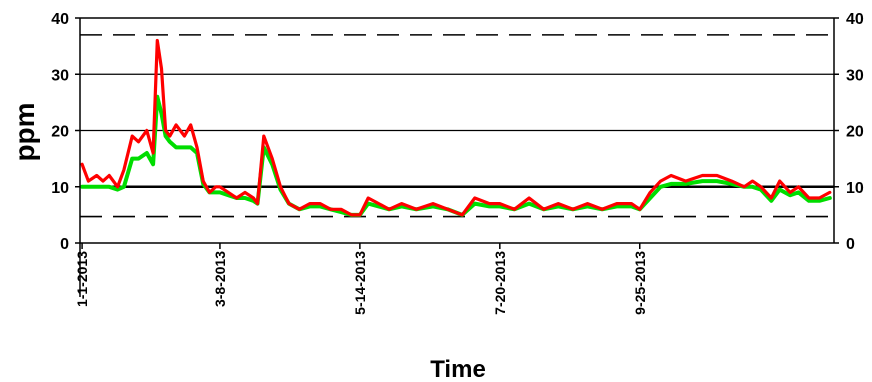 The height and width of the screenshot is (382, 872). I want to click on y-tick-label-left-0: 0, so click(64, 244).